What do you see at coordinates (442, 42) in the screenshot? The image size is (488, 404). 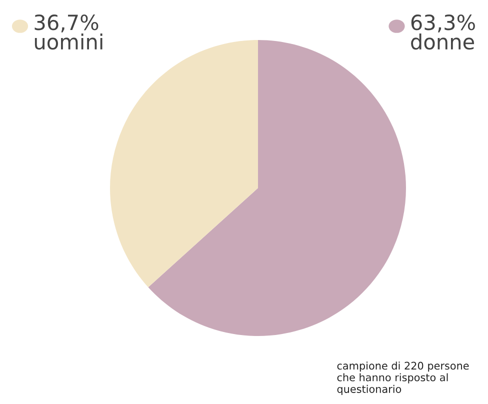 I see `legend-label: donne` at bounding box center [442, 42].